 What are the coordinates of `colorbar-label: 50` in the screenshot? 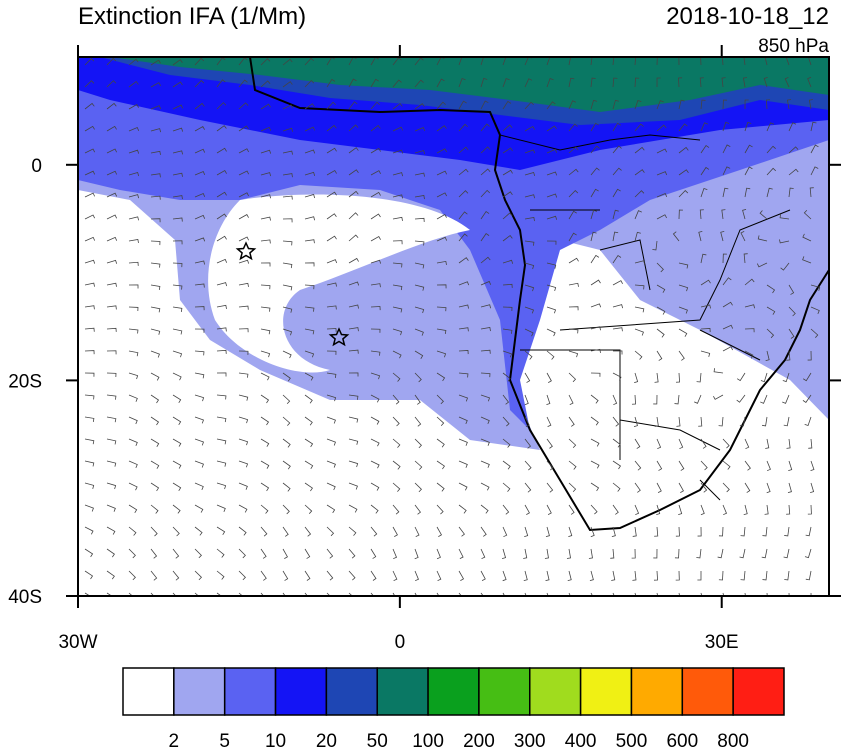 It's located at (377, 740).